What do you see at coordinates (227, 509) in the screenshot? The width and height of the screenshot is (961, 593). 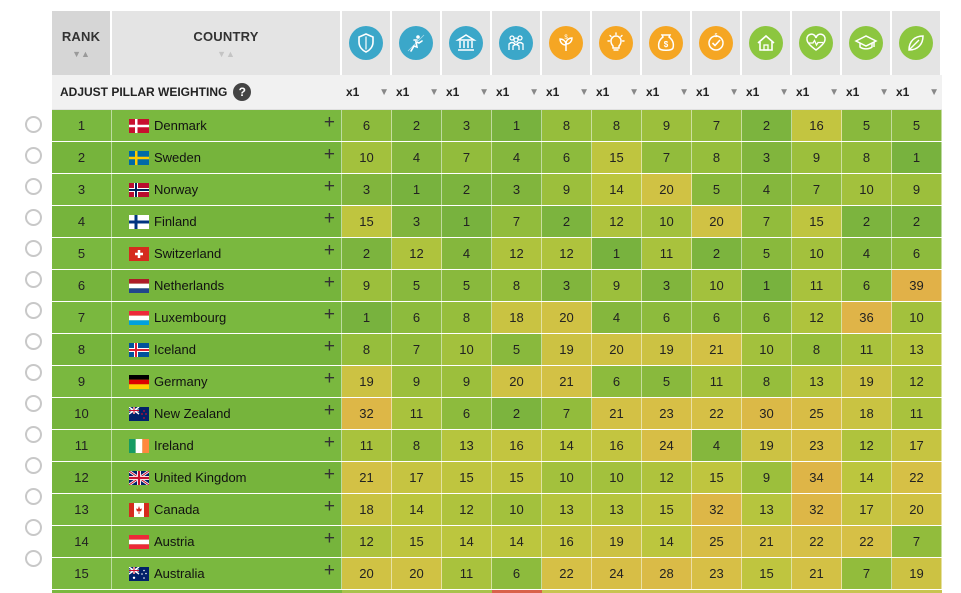 I see `country-cell: Canada +` at bounding box center [227, 509].